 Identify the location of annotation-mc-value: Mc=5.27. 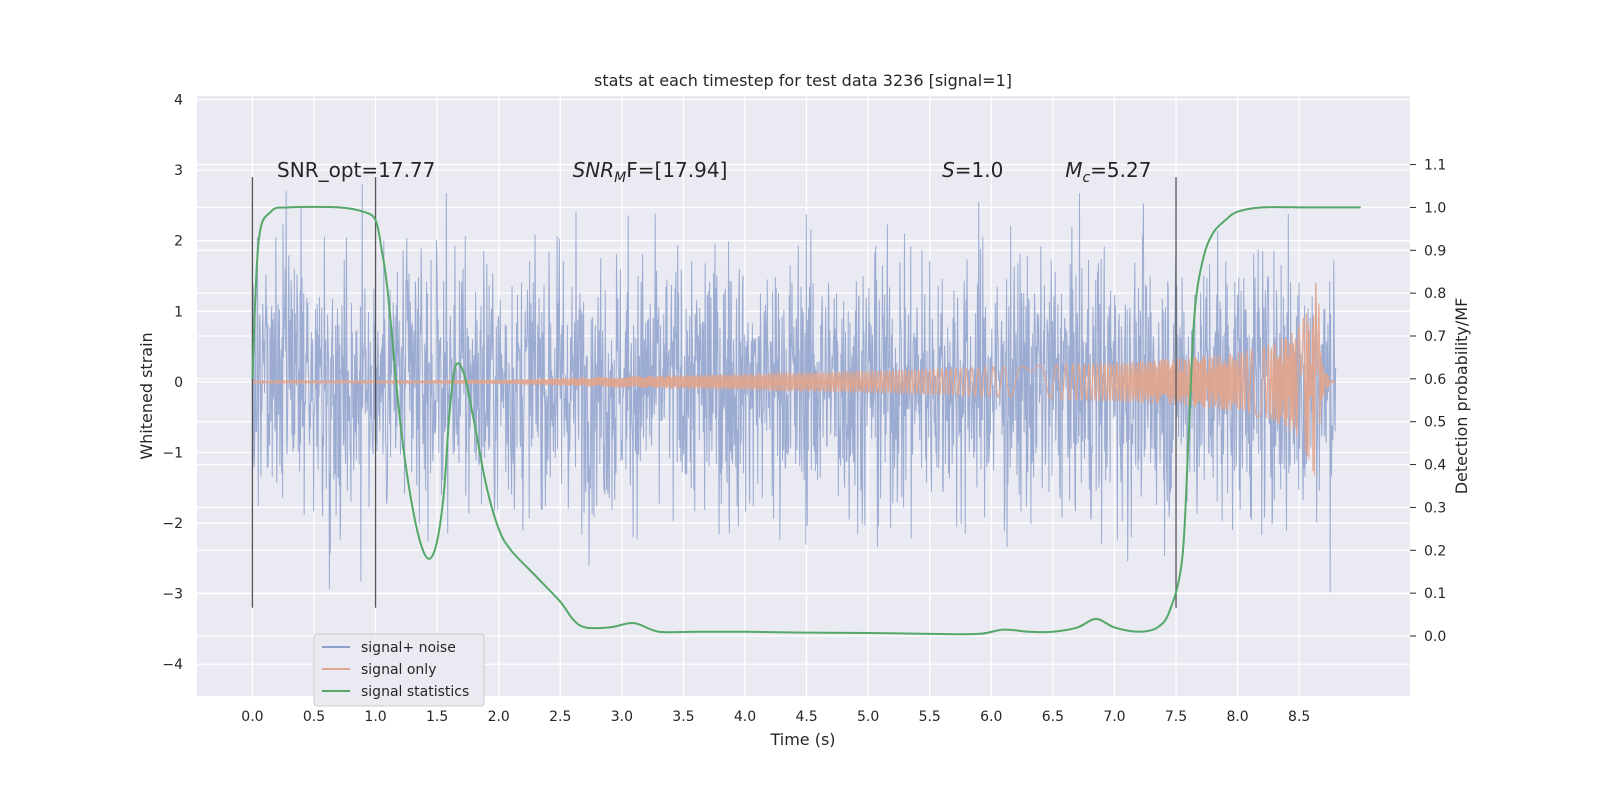
(1108, 172).